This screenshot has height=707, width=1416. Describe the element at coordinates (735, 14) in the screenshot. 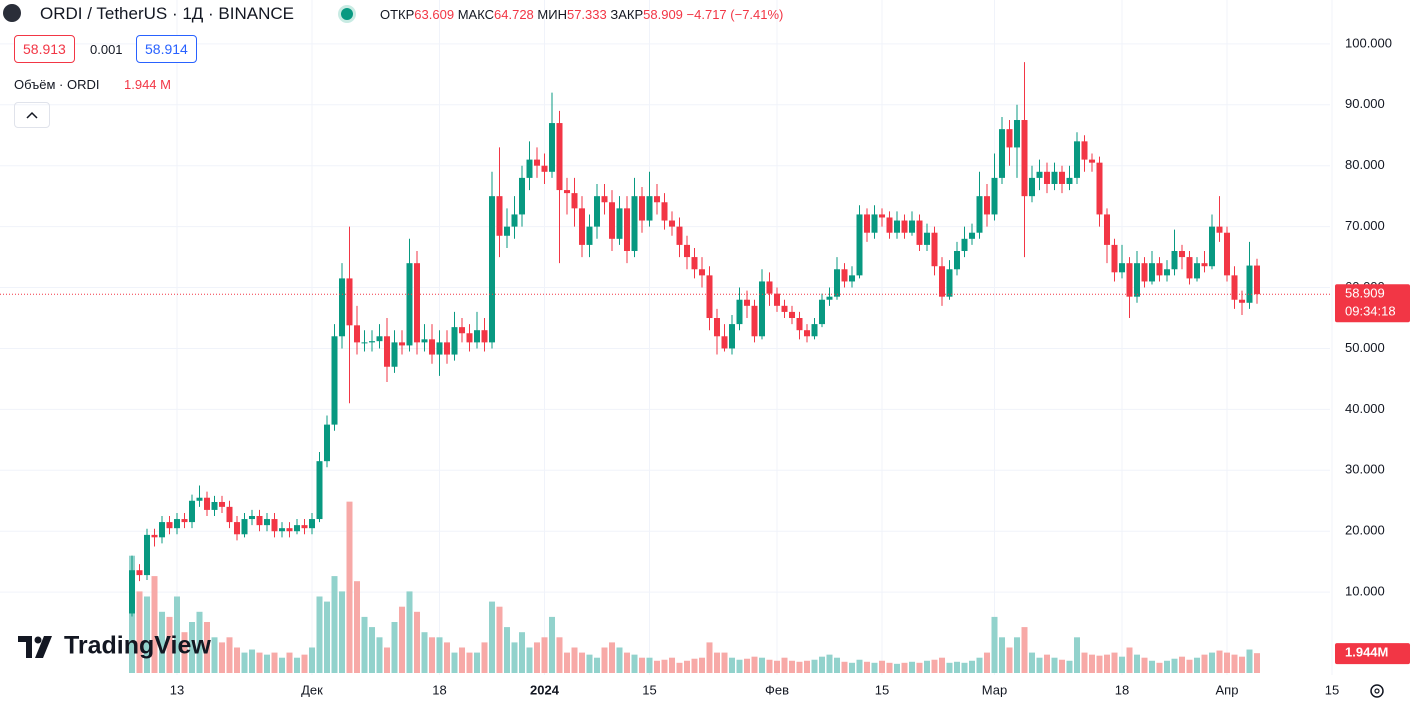

I see `change: −4.717 (−7.41%)` at that location.